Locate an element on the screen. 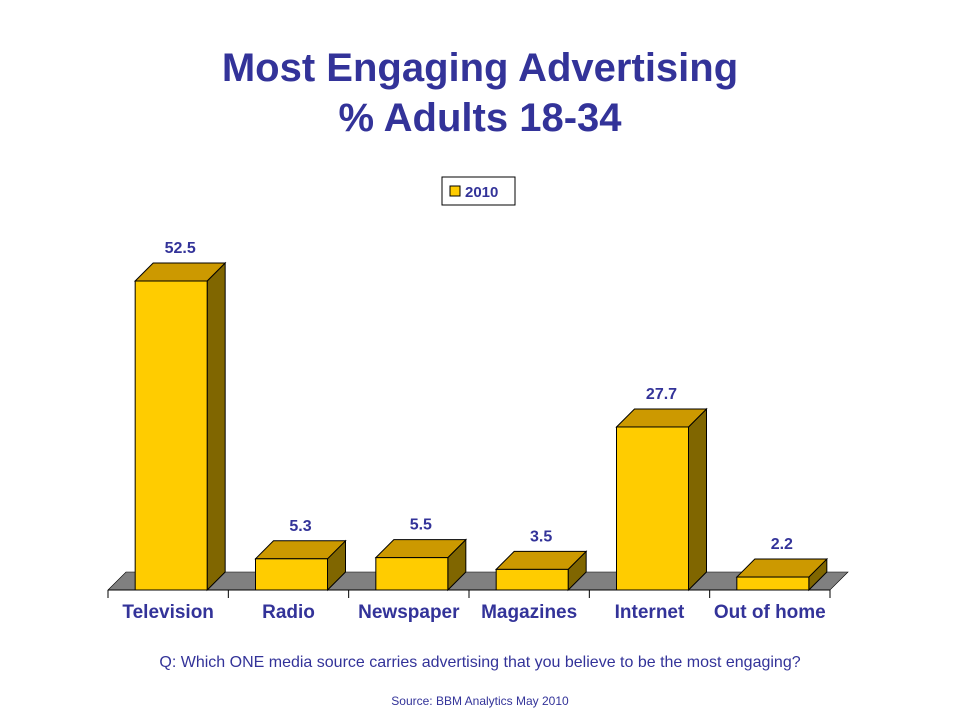 This screenshot has height=720, width=960. bar-magazines: 3.5 is located at coordinates (541, 560).